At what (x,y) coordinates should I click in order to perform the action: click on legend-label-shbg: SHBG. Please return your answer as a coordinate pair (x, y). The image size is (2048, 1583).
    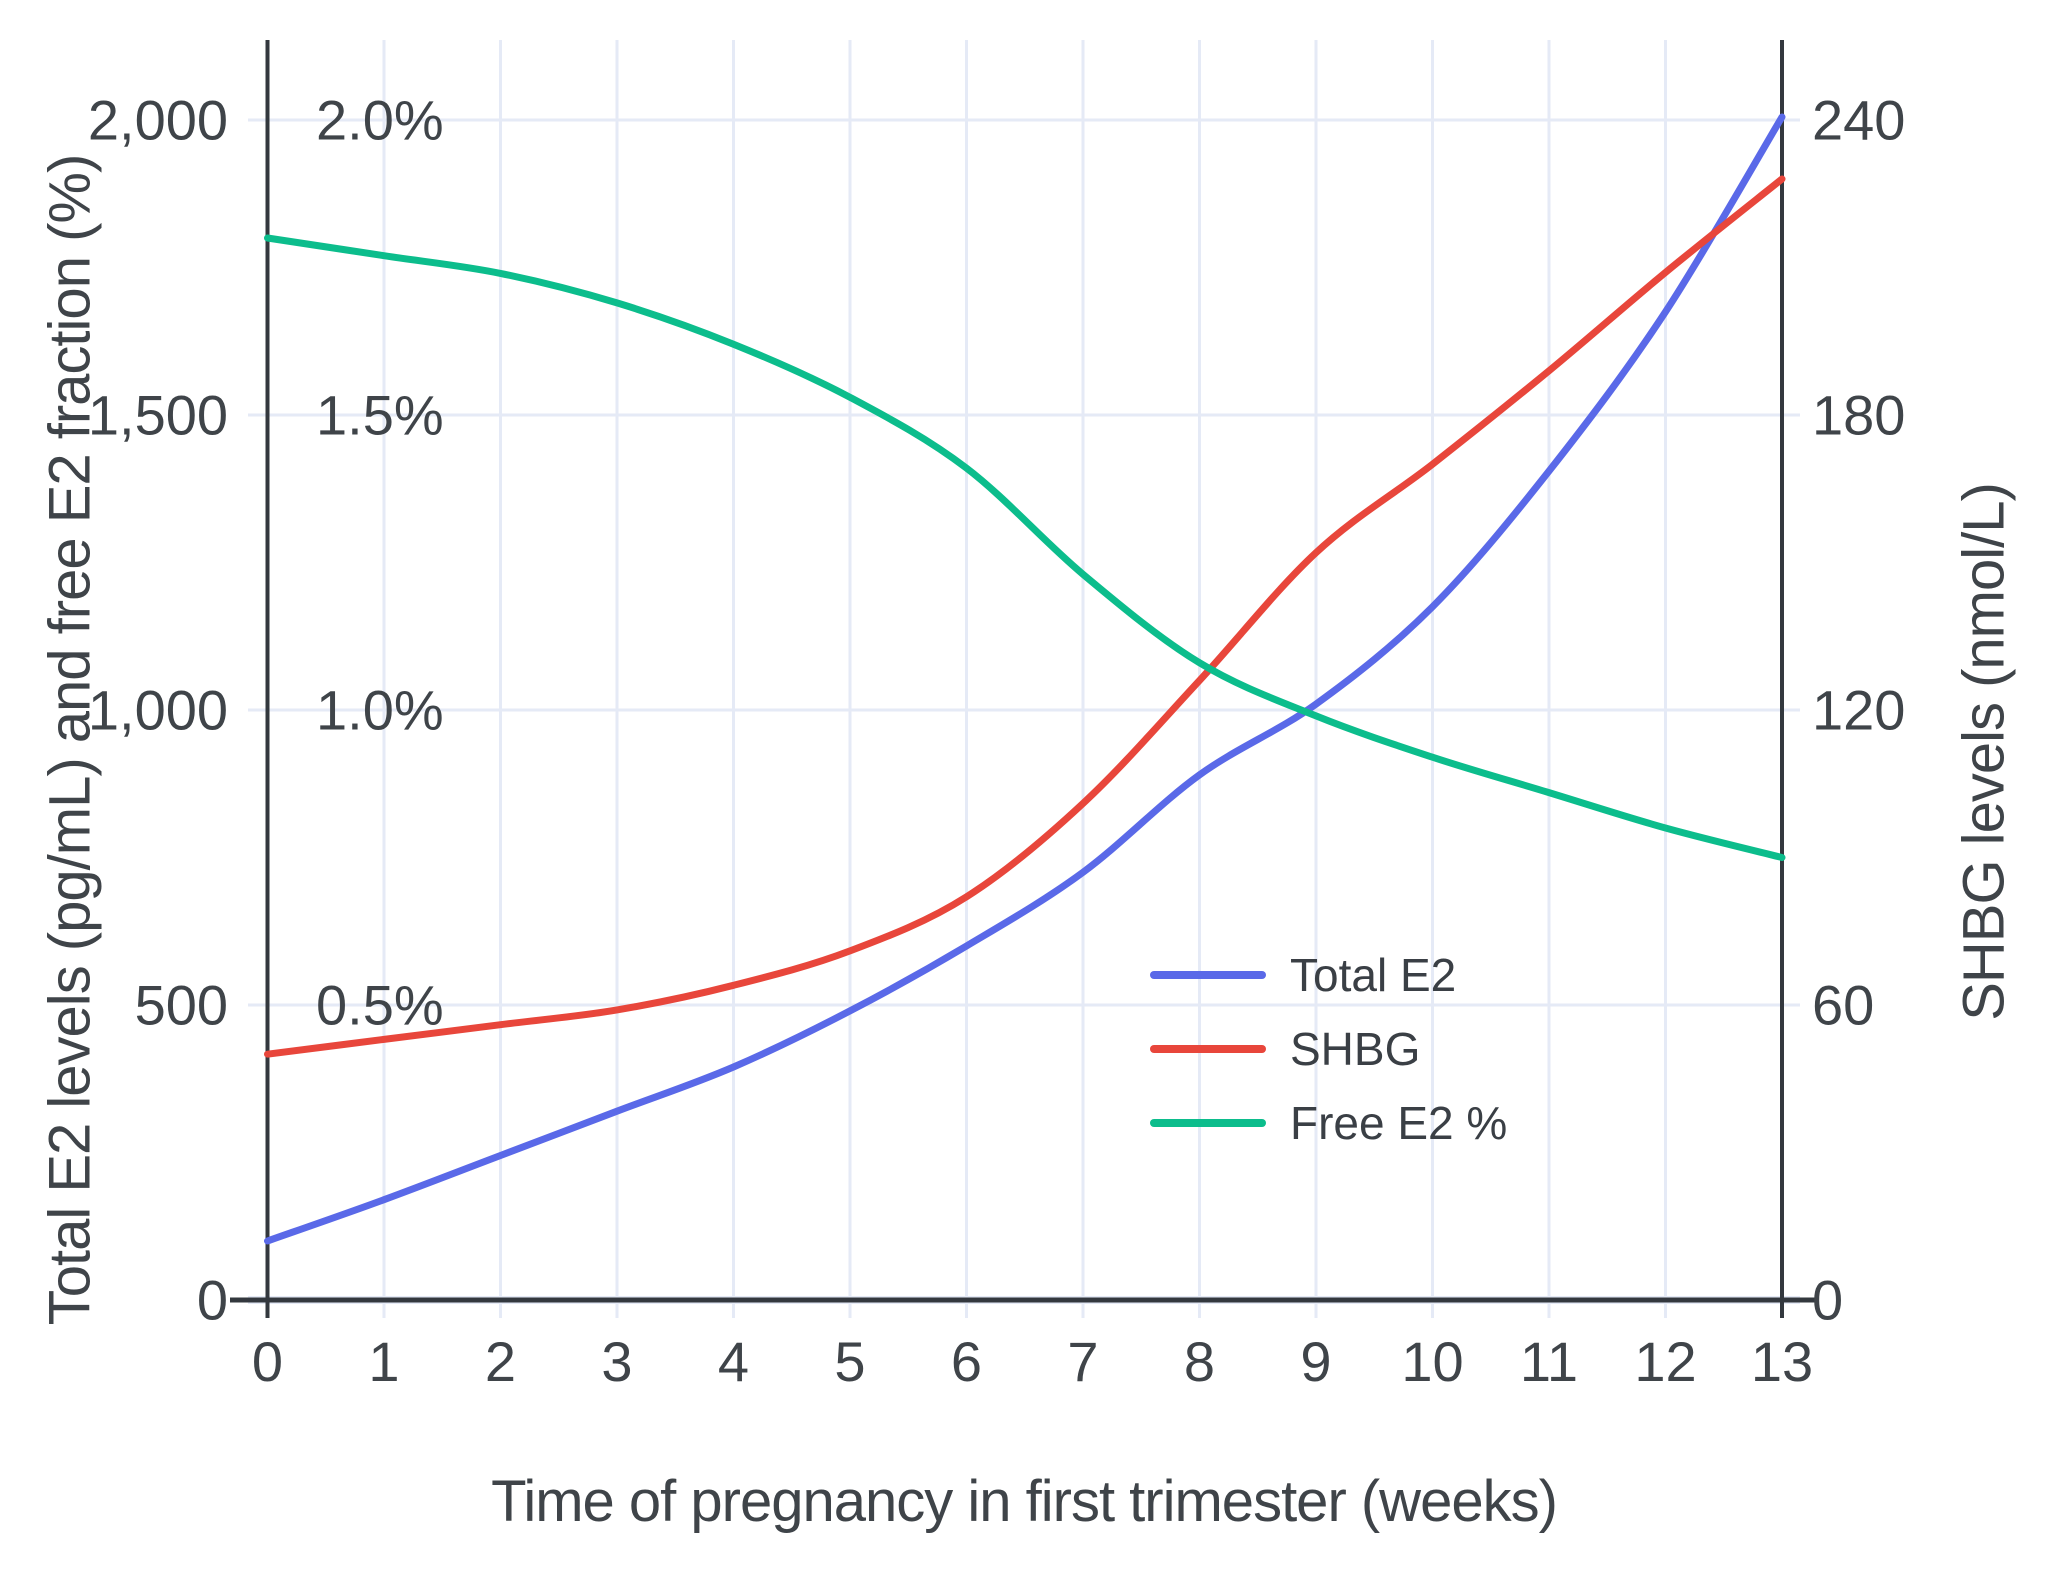
    Looking at the image, I should click on (1355, 1049).